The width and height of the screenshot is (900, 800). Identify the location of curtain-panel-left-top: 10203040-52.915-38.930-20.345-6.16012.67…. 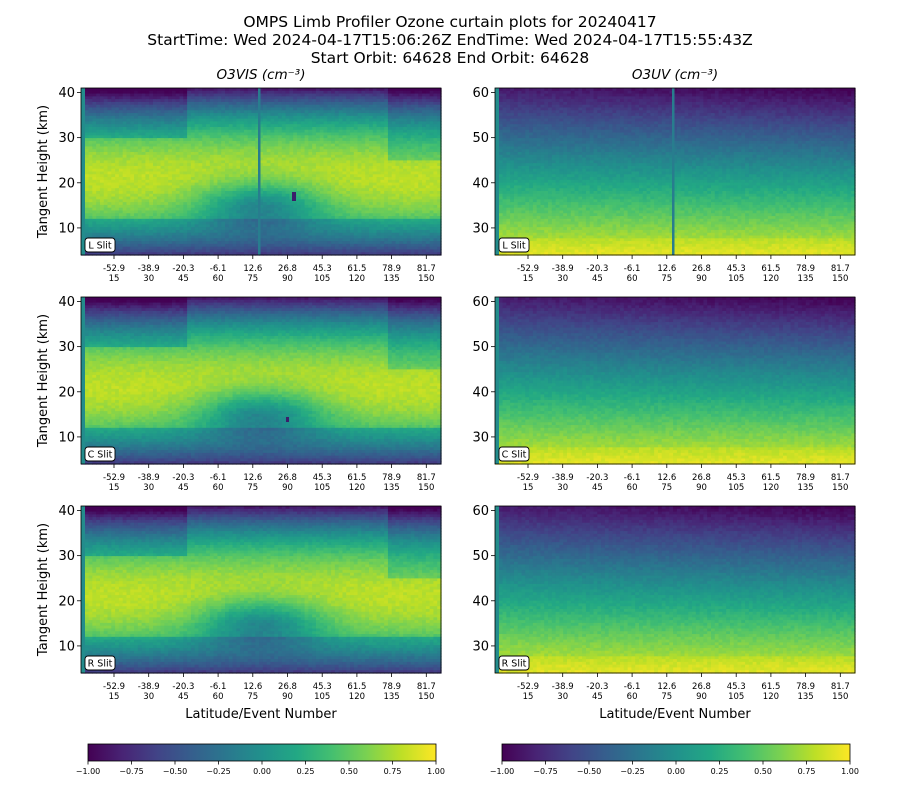
(239, 175).